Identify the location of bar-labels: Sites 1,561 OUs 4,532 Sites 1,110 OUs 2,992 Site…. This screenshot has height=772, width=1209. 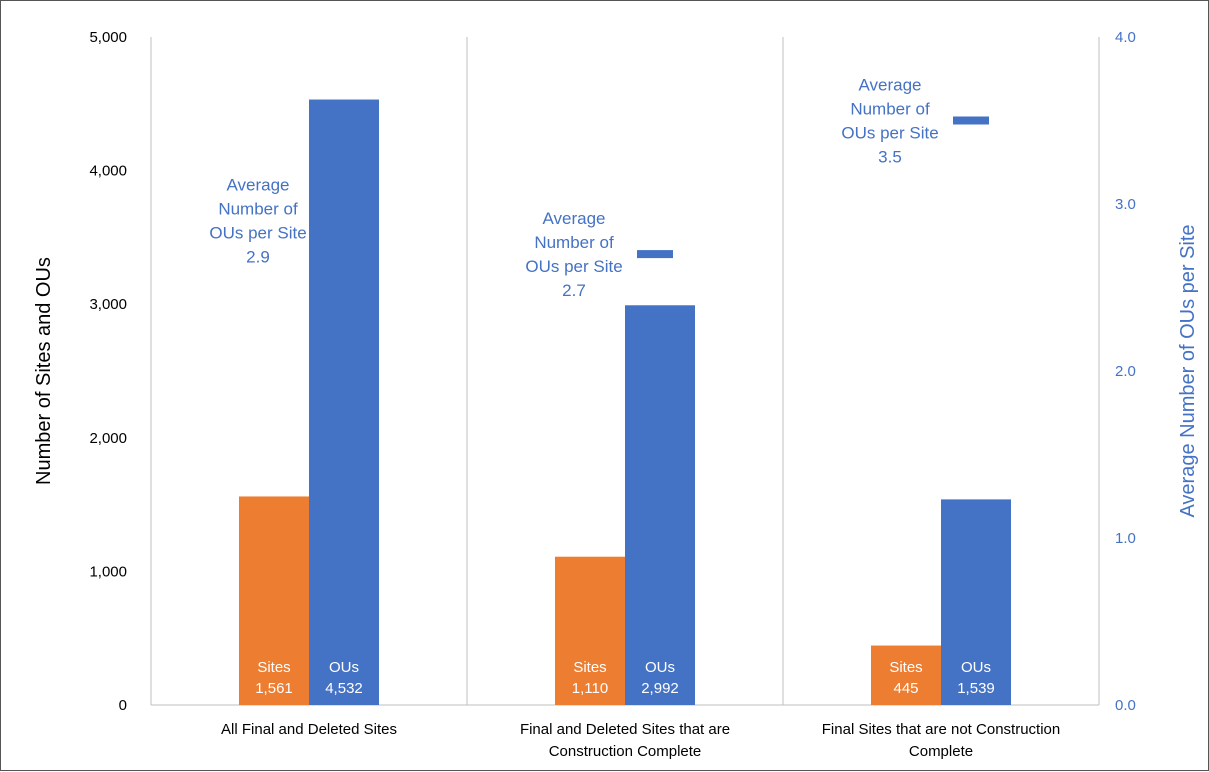
(625, 678).